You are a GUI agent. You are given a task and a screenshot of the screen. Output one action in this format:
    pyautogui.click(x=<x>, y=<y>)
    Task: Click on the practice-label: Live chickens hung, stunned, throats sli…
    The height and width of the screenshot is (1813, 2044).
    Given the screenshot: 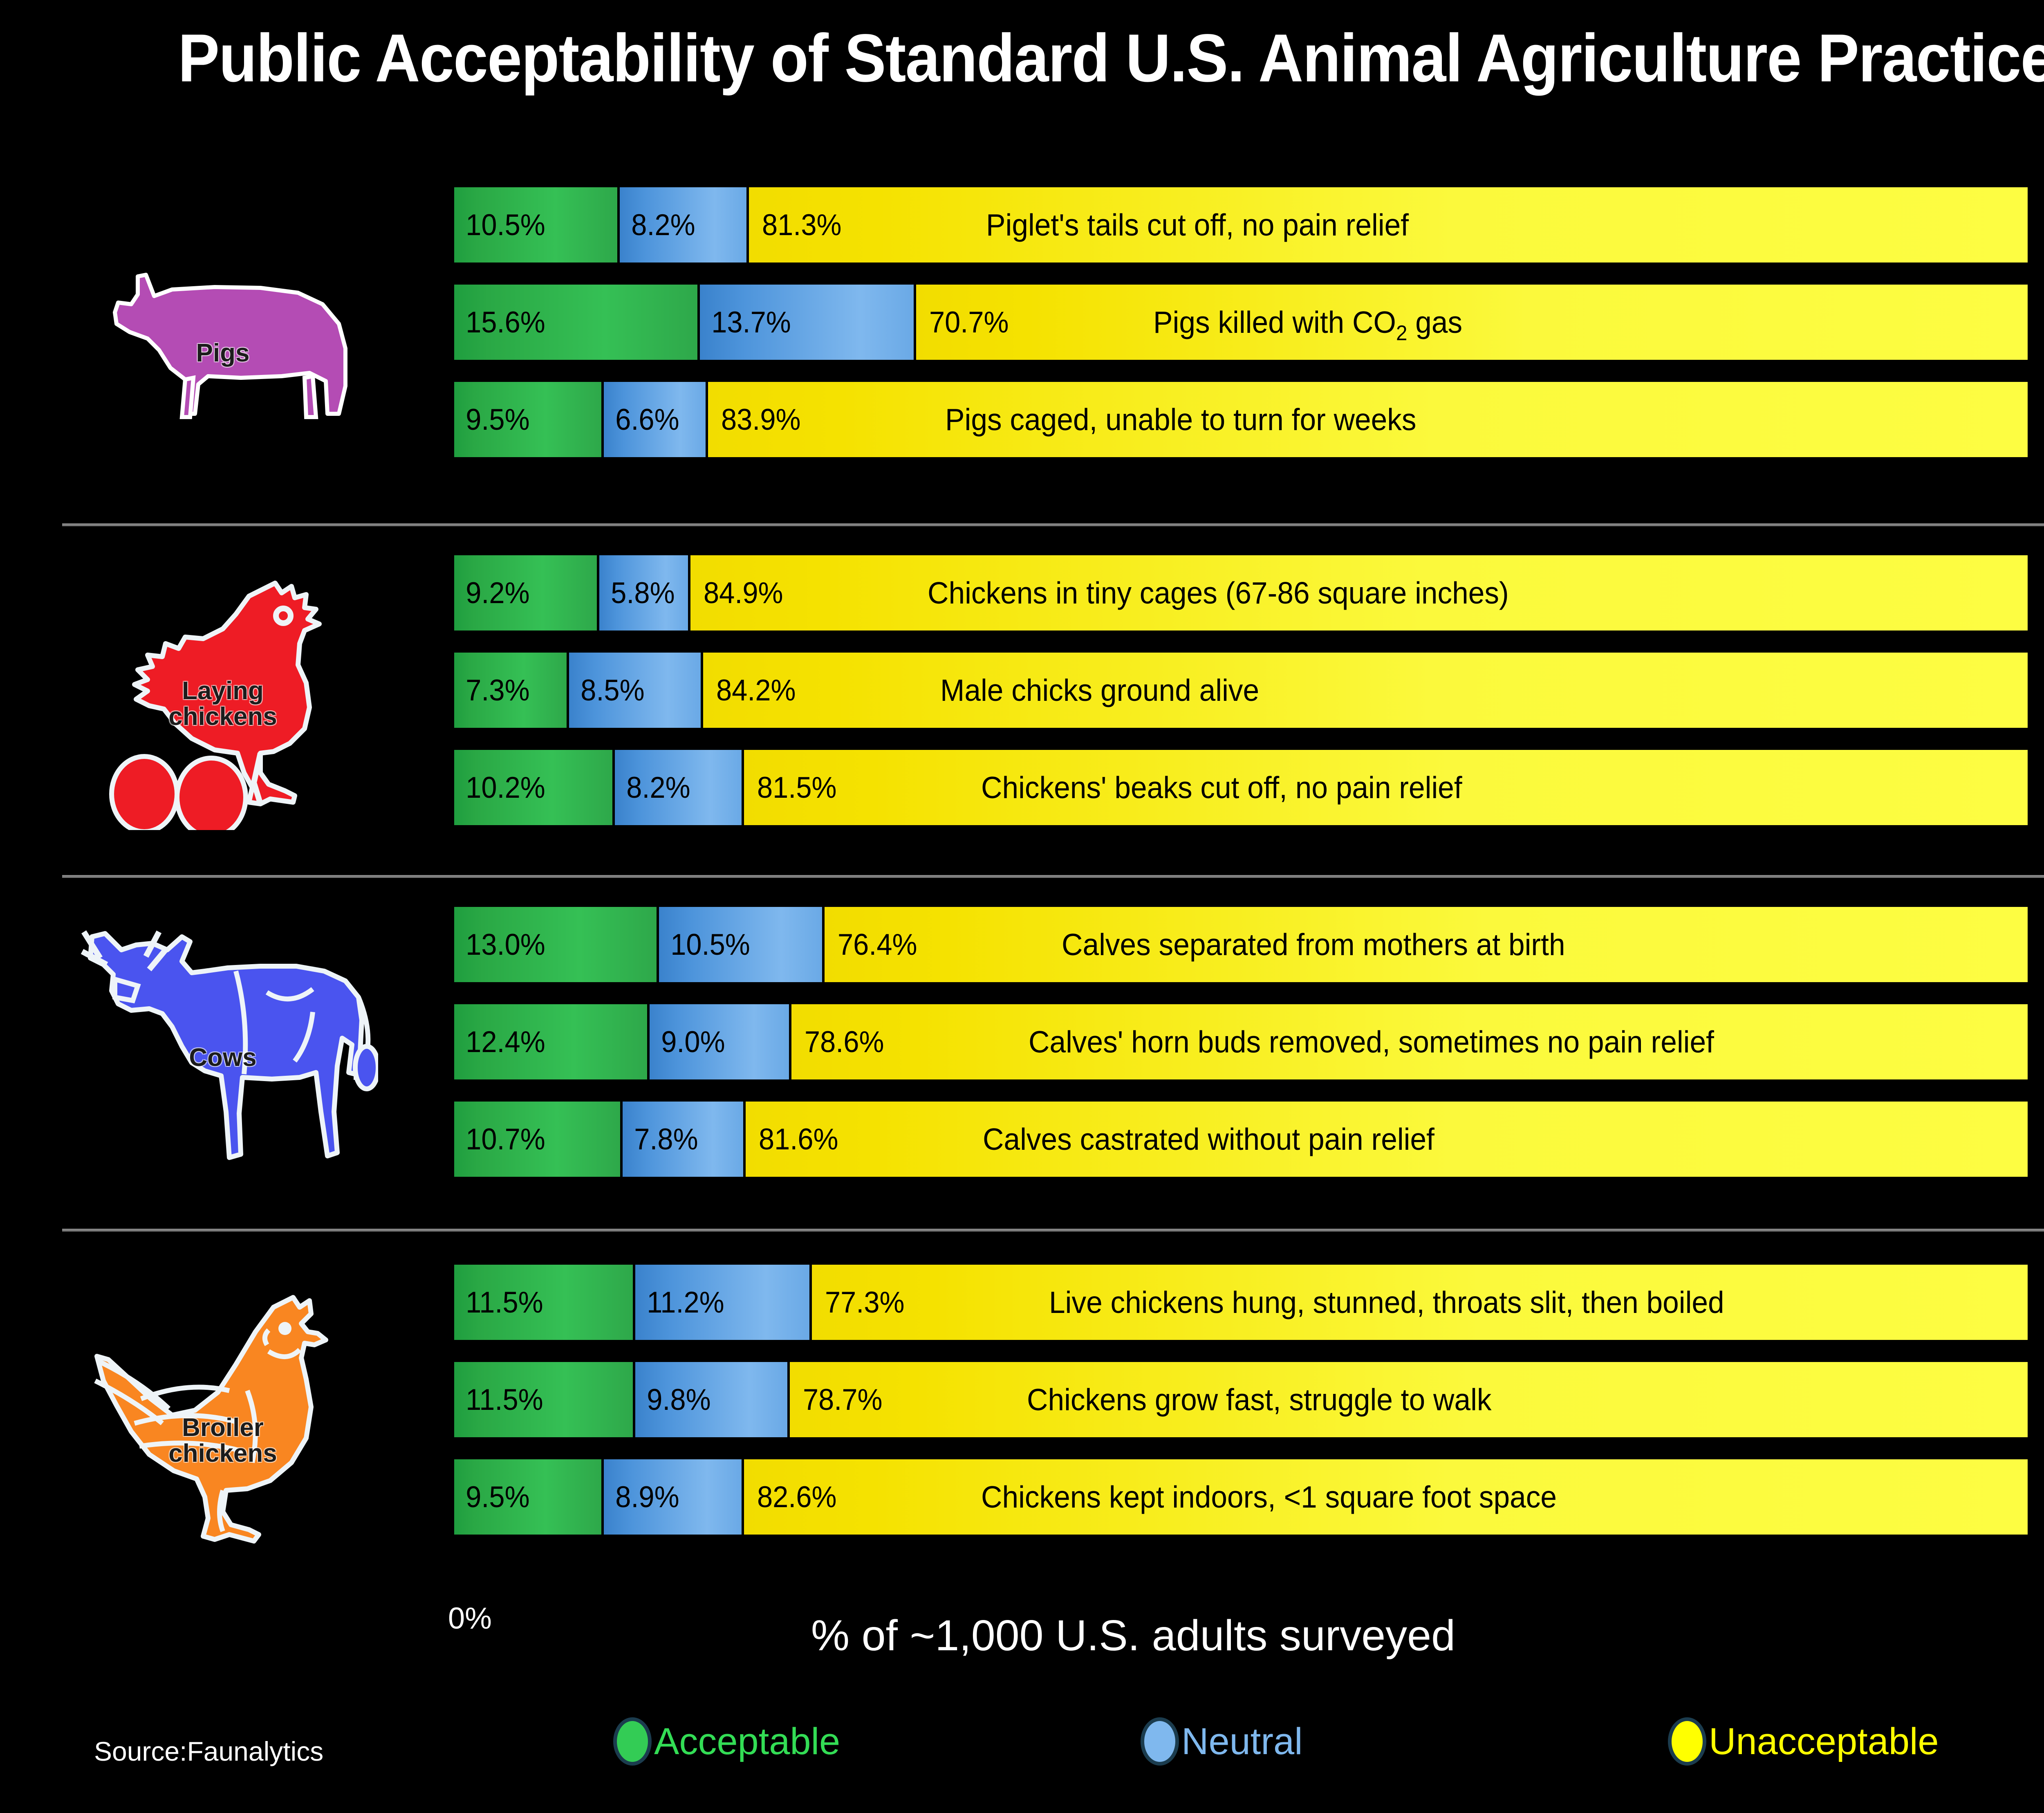 What is the action you would take?
    pyautogui.click(x=1387, y=1302)
    